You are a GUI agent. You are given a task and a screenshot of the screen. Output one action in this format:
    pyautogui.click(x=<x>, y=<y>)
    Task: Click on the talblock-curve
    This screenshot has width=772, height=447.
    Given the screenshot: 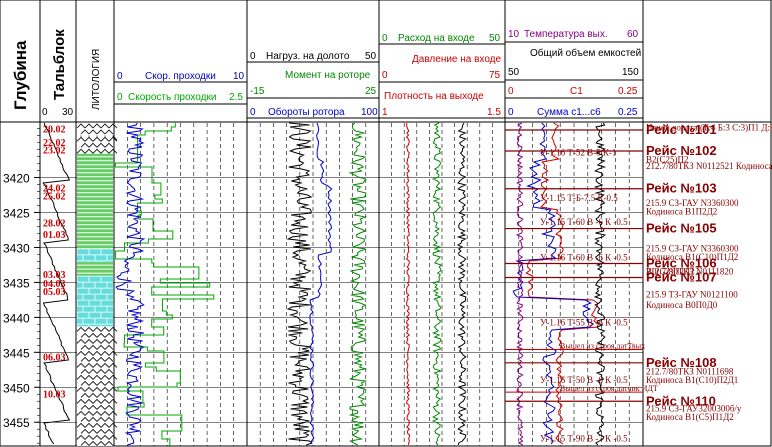 What is the action you would take?
    pyautogui.click(x=56, y=283)
    